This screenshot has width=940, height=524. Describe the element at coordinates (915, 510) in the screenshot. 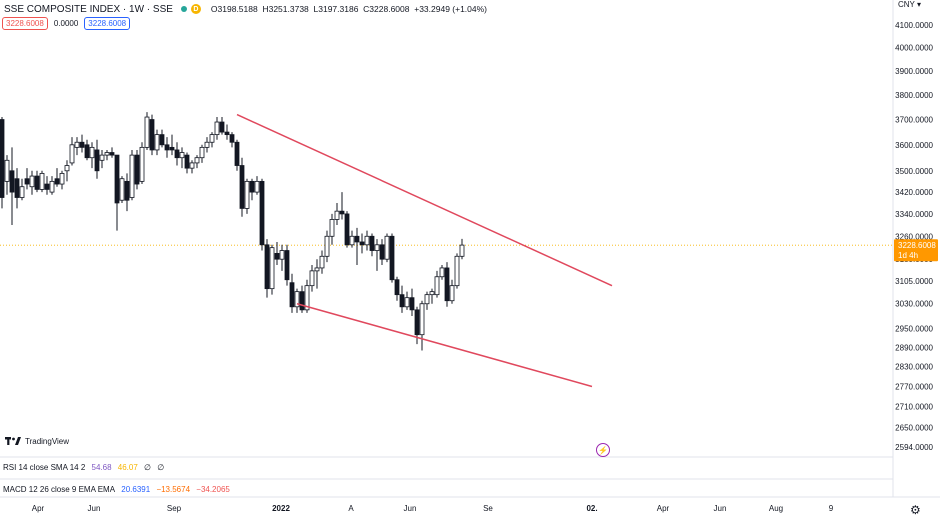

I see `settings-gear-icon: ⚙` at that location.